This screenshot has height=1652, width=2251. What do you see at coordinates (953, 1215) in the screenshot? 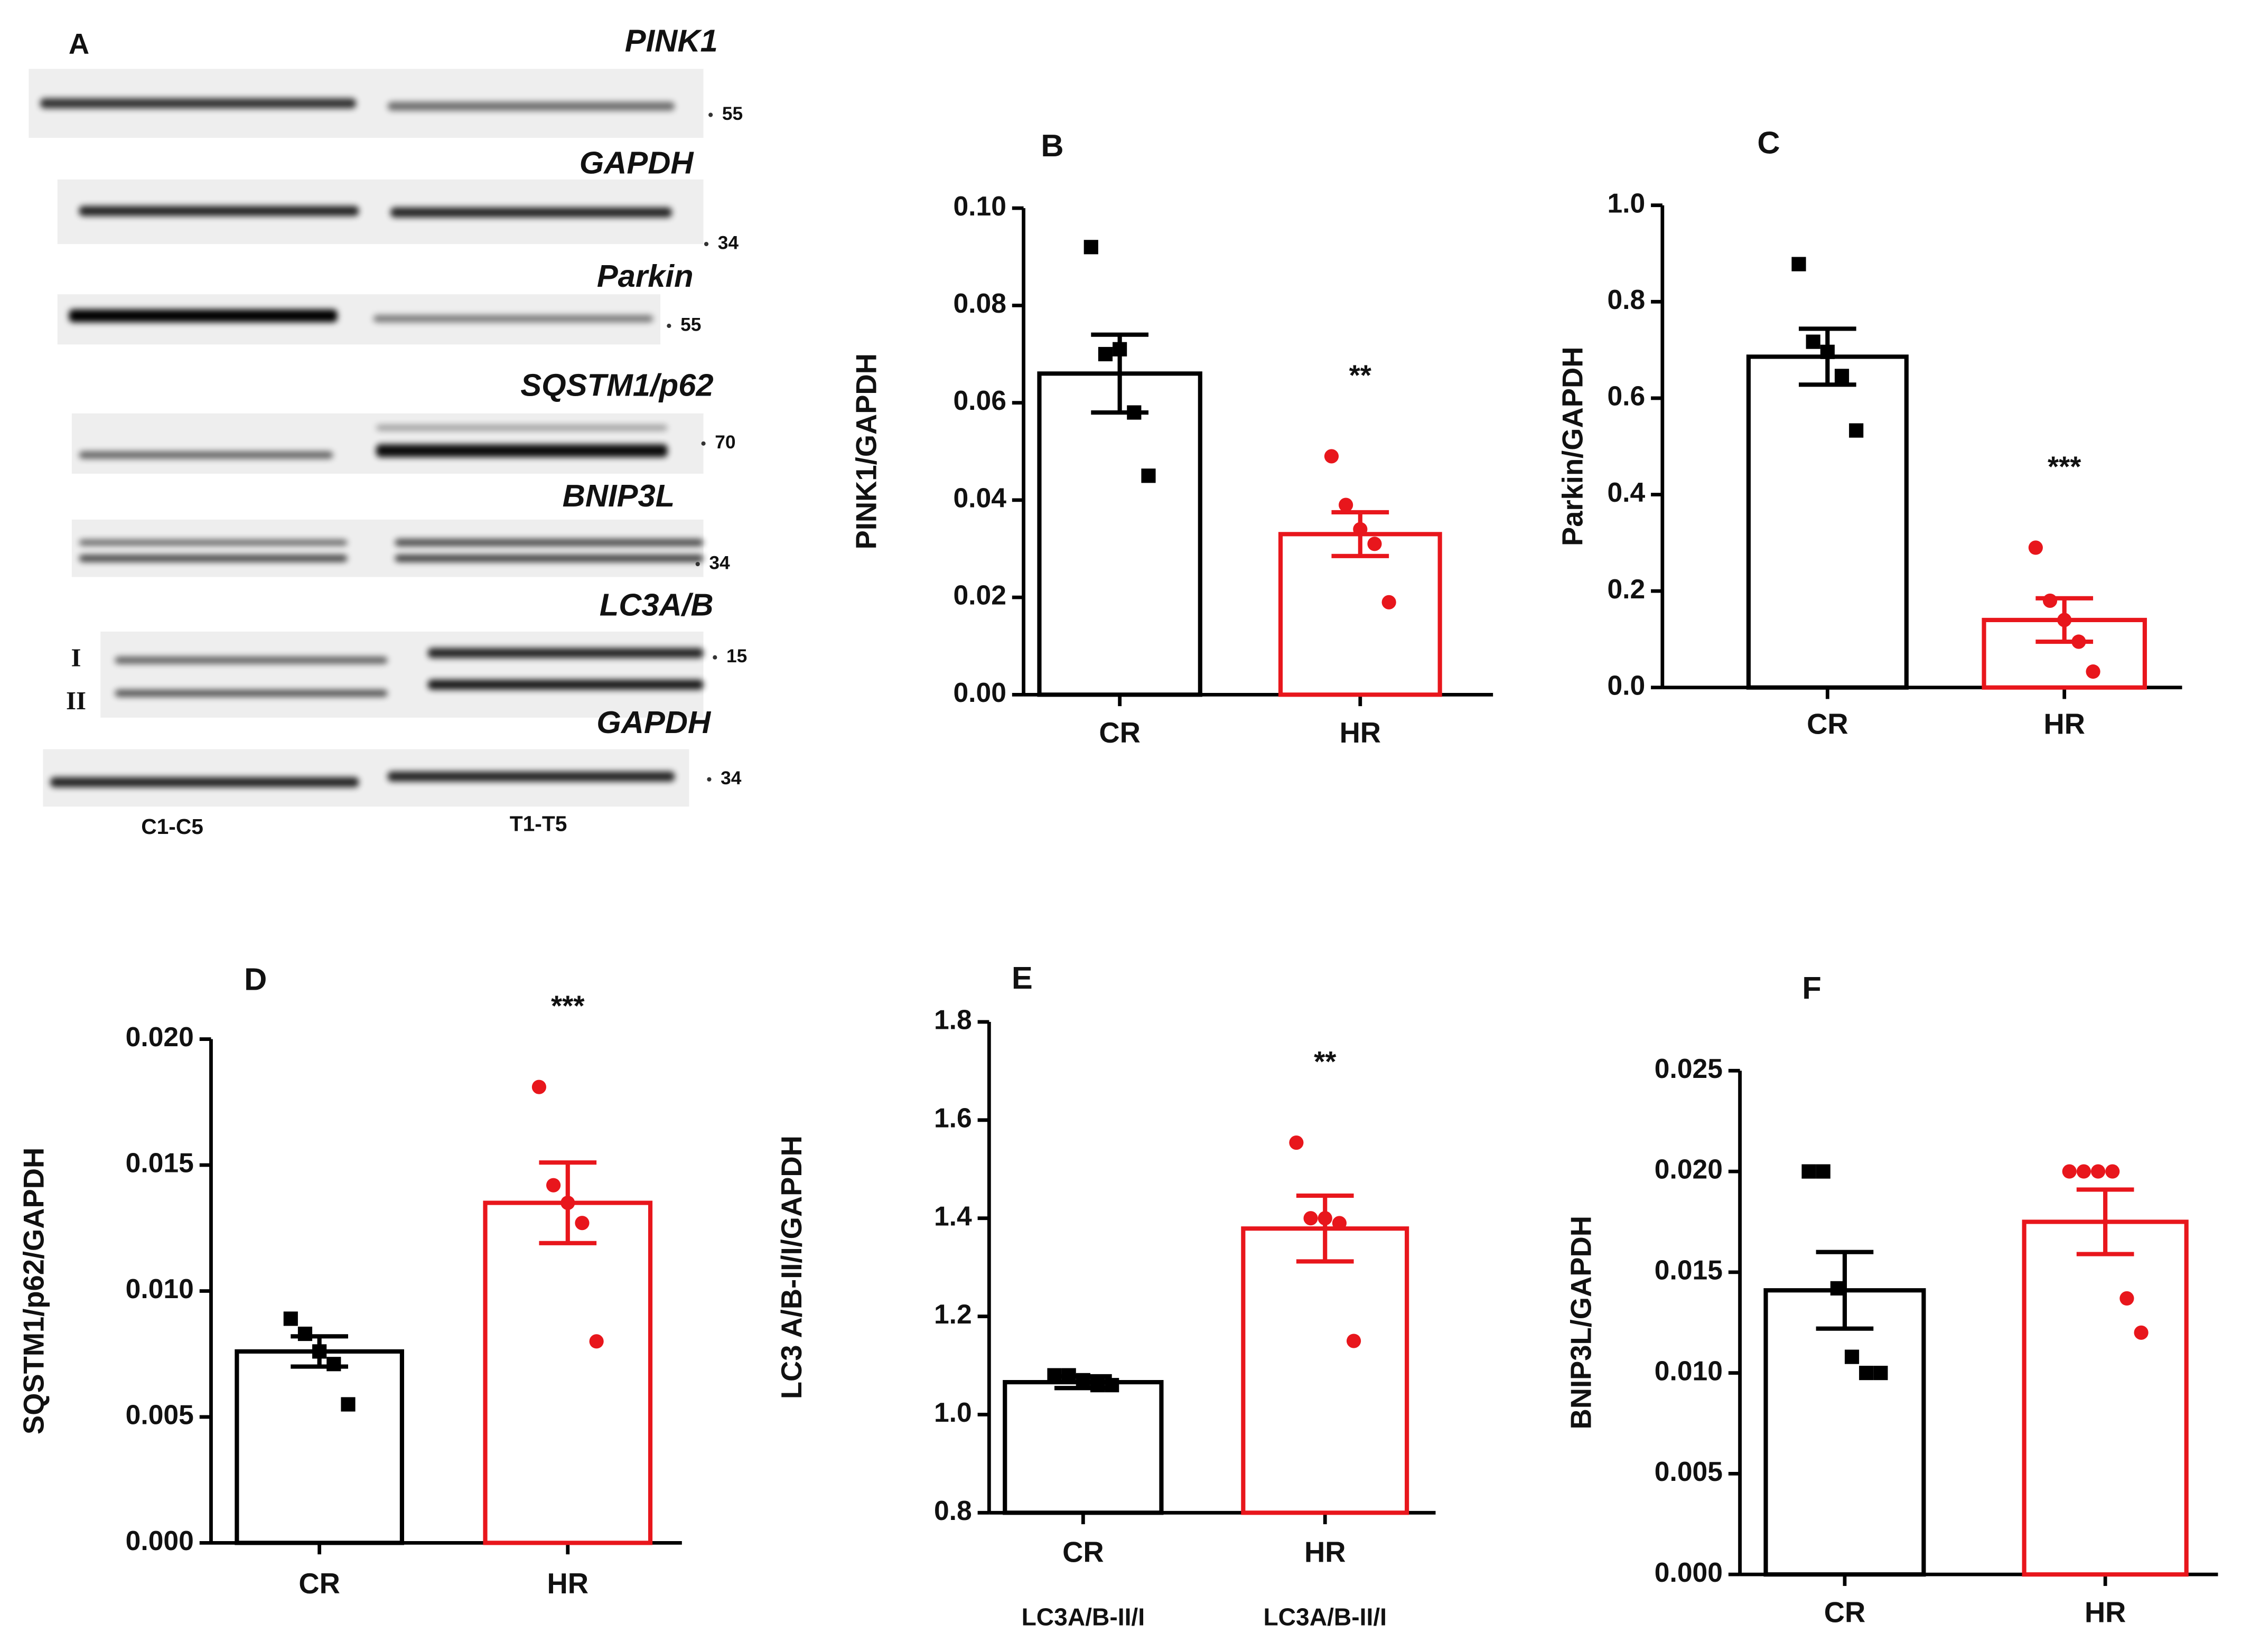
I see `y-tick-label: 1.4` at bounding box center [953, 1215].